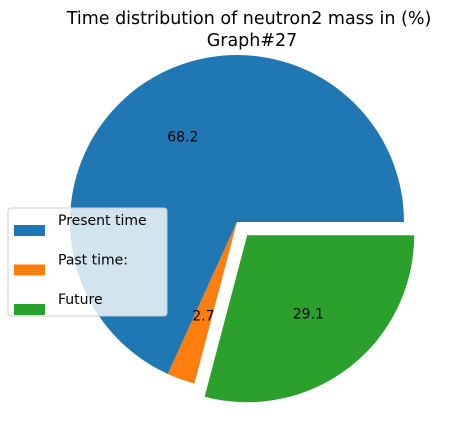 Image resolution: width=451 pixels, height=437 pixels. I want to click on slice-value-label: 68.2, so click(182, 138).